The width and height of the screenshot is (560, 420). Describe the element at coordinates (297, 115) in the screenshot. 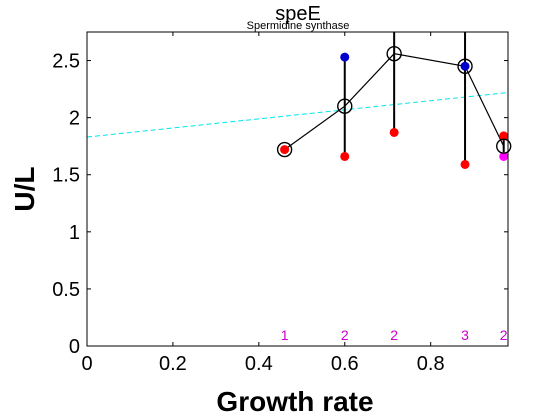

I see `trend-line` at that location.